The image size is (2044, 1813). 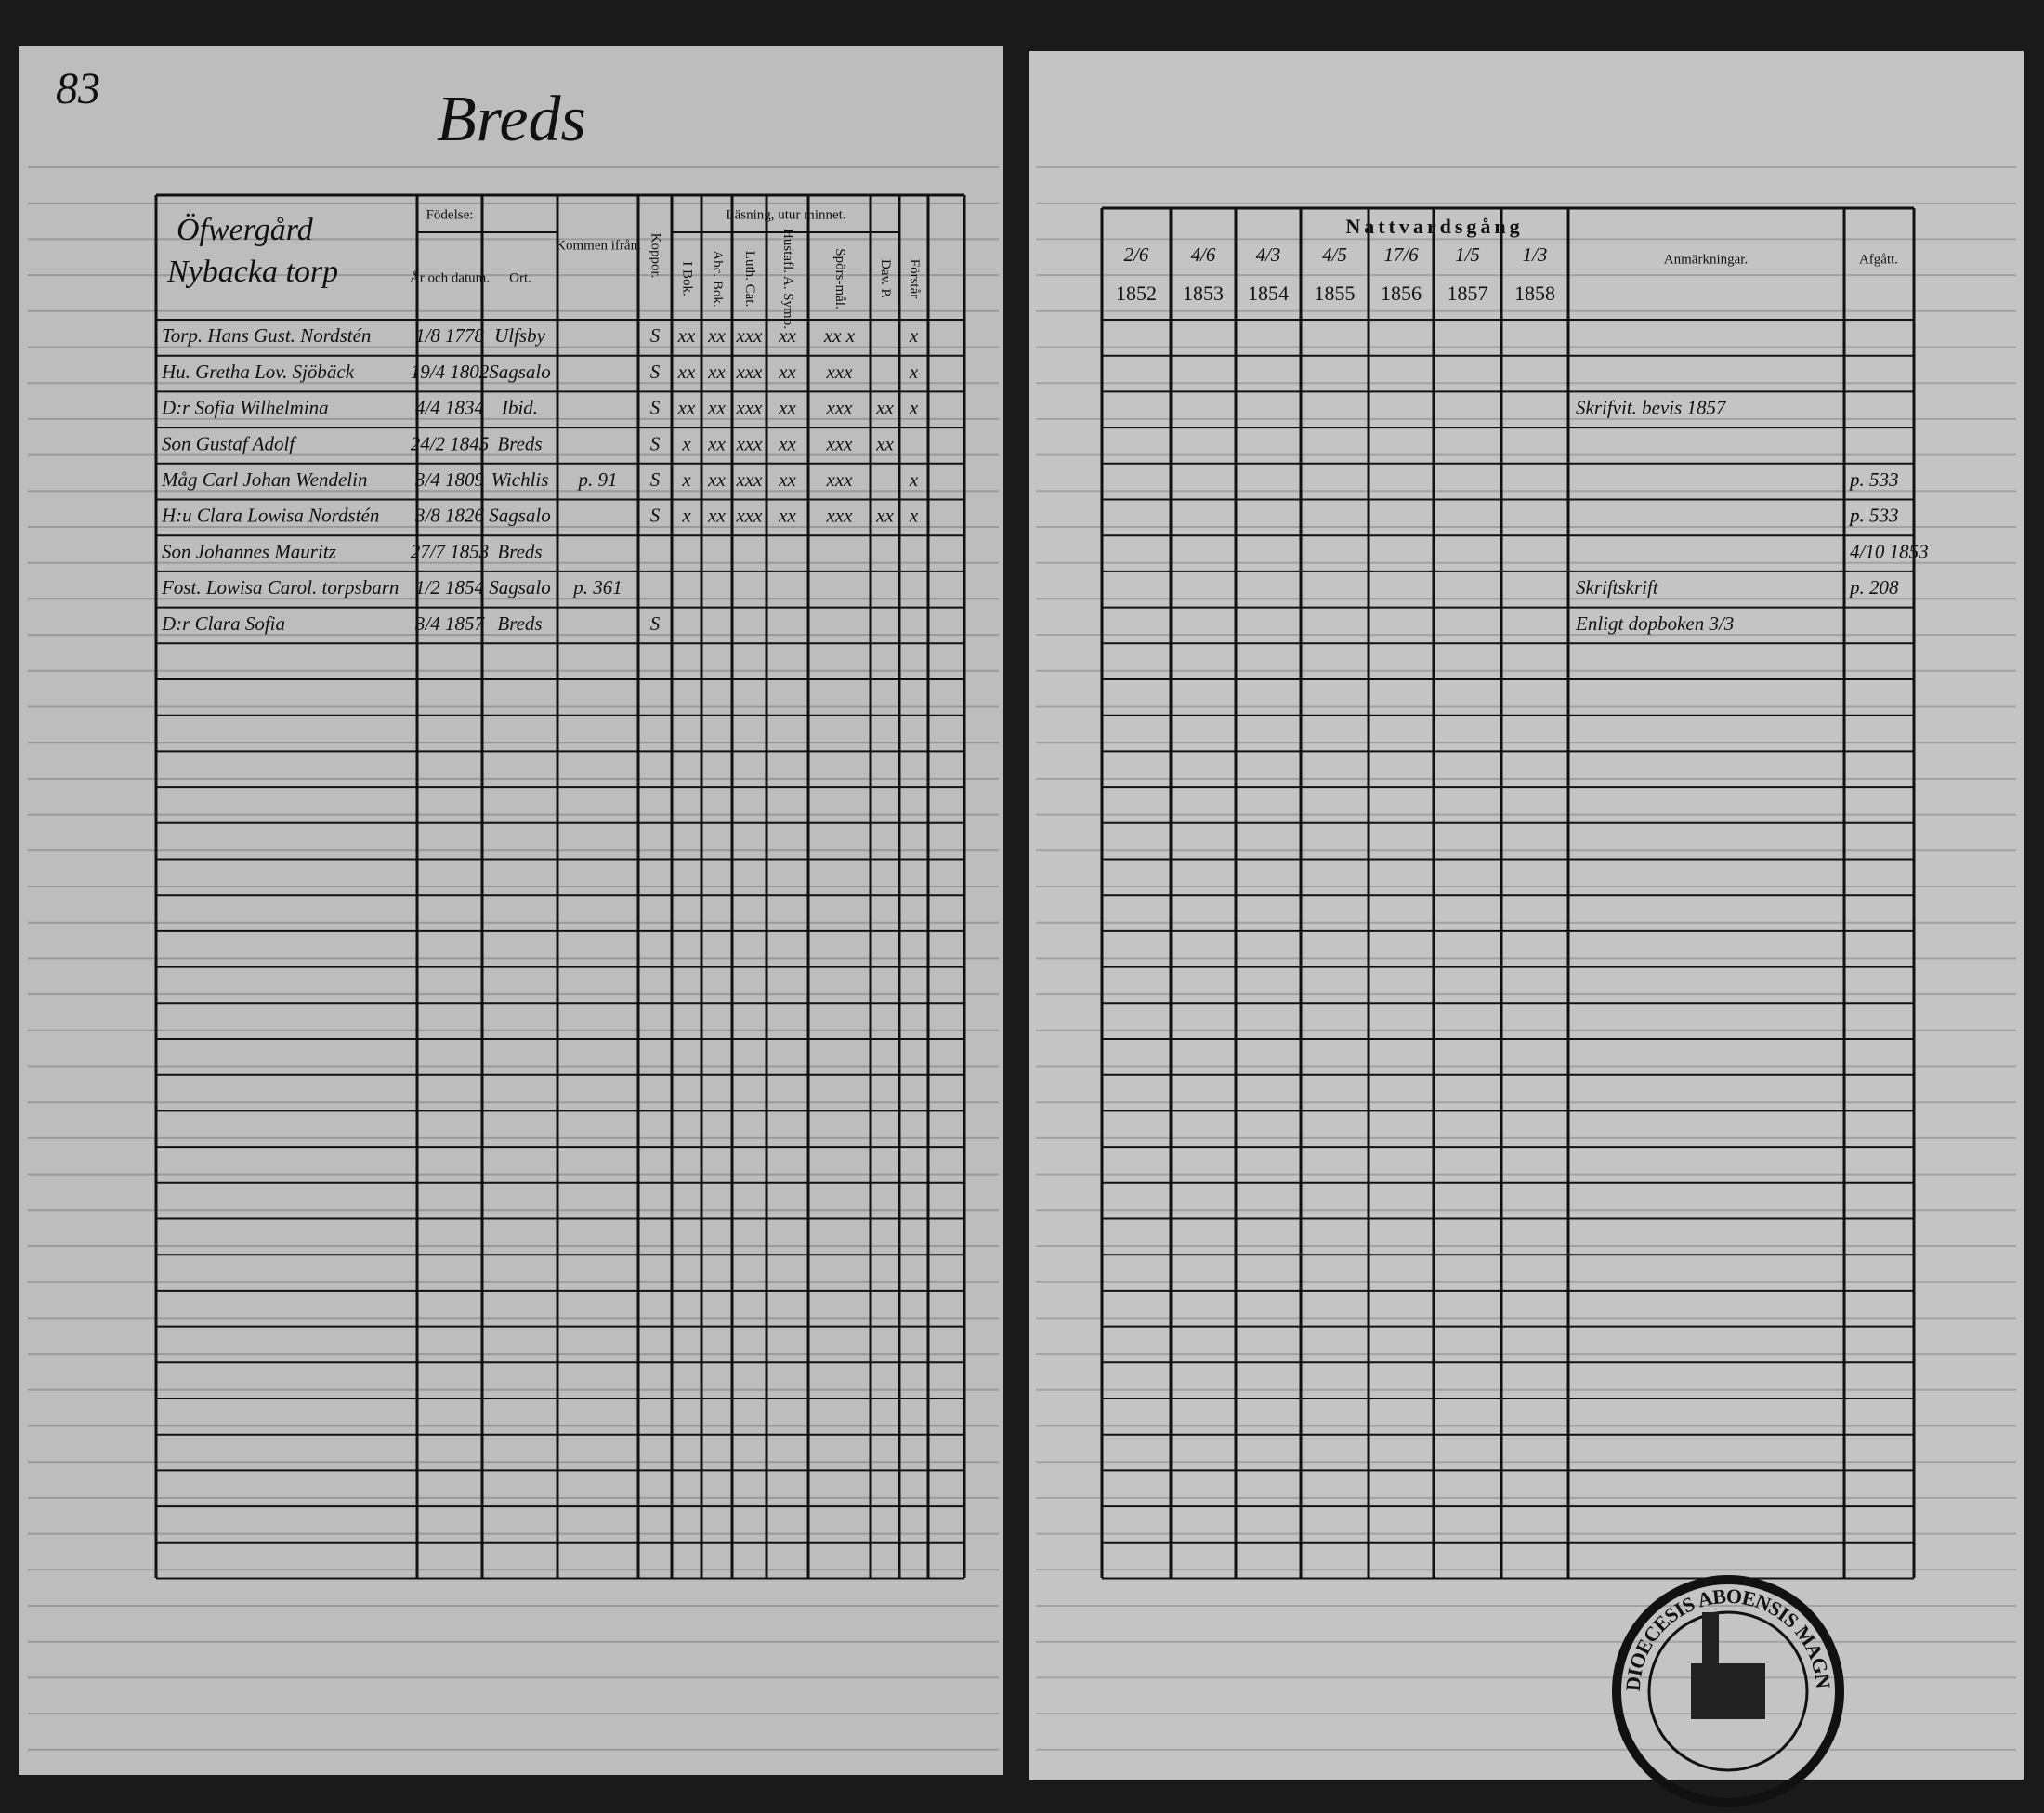 What do you see at coordinates (450, 214) in the screenshot?
I see `column-header: Födelse:` at bounding box center [450, 214].